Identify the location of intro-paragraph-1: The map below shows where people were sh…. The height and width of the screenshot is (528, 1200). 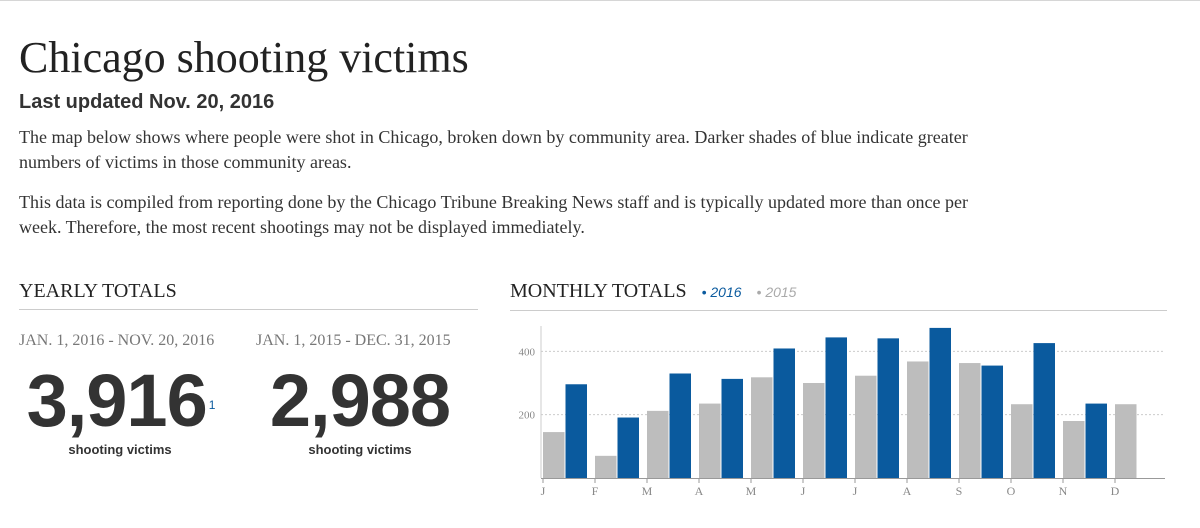
(493, 149).